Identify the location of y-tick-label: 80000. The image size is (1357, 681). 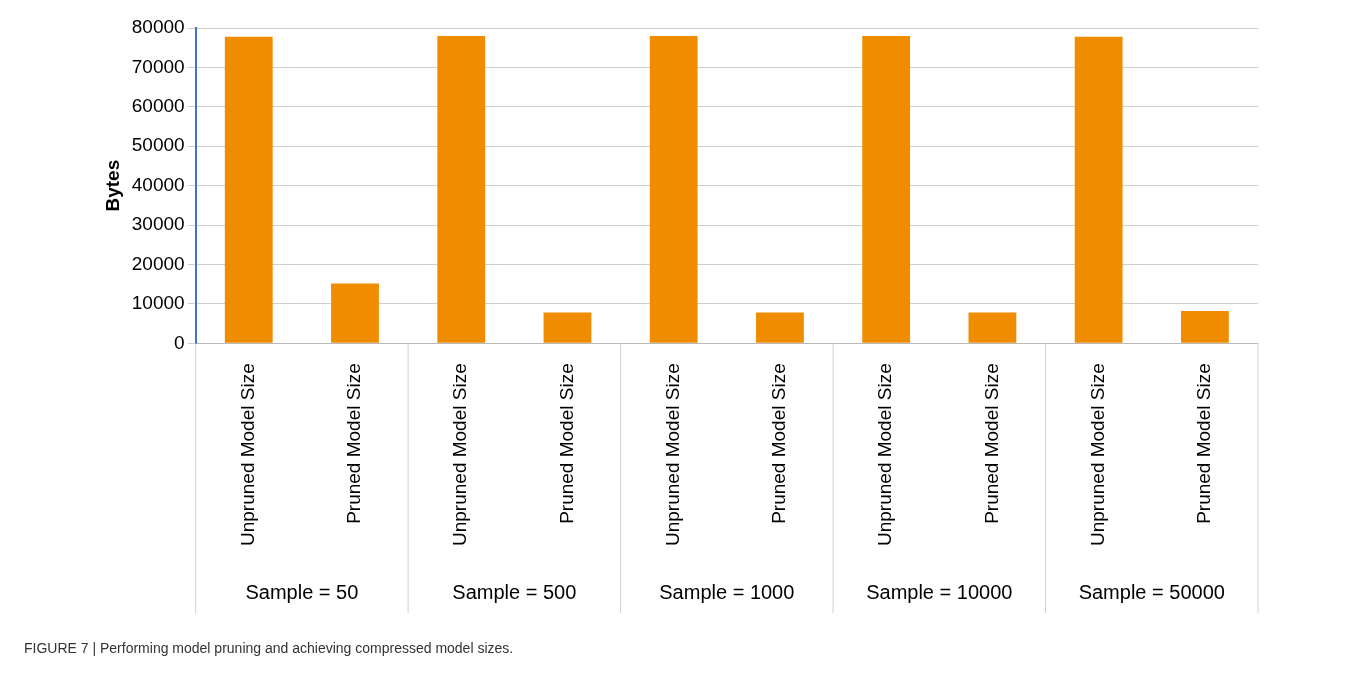
(158, 27).